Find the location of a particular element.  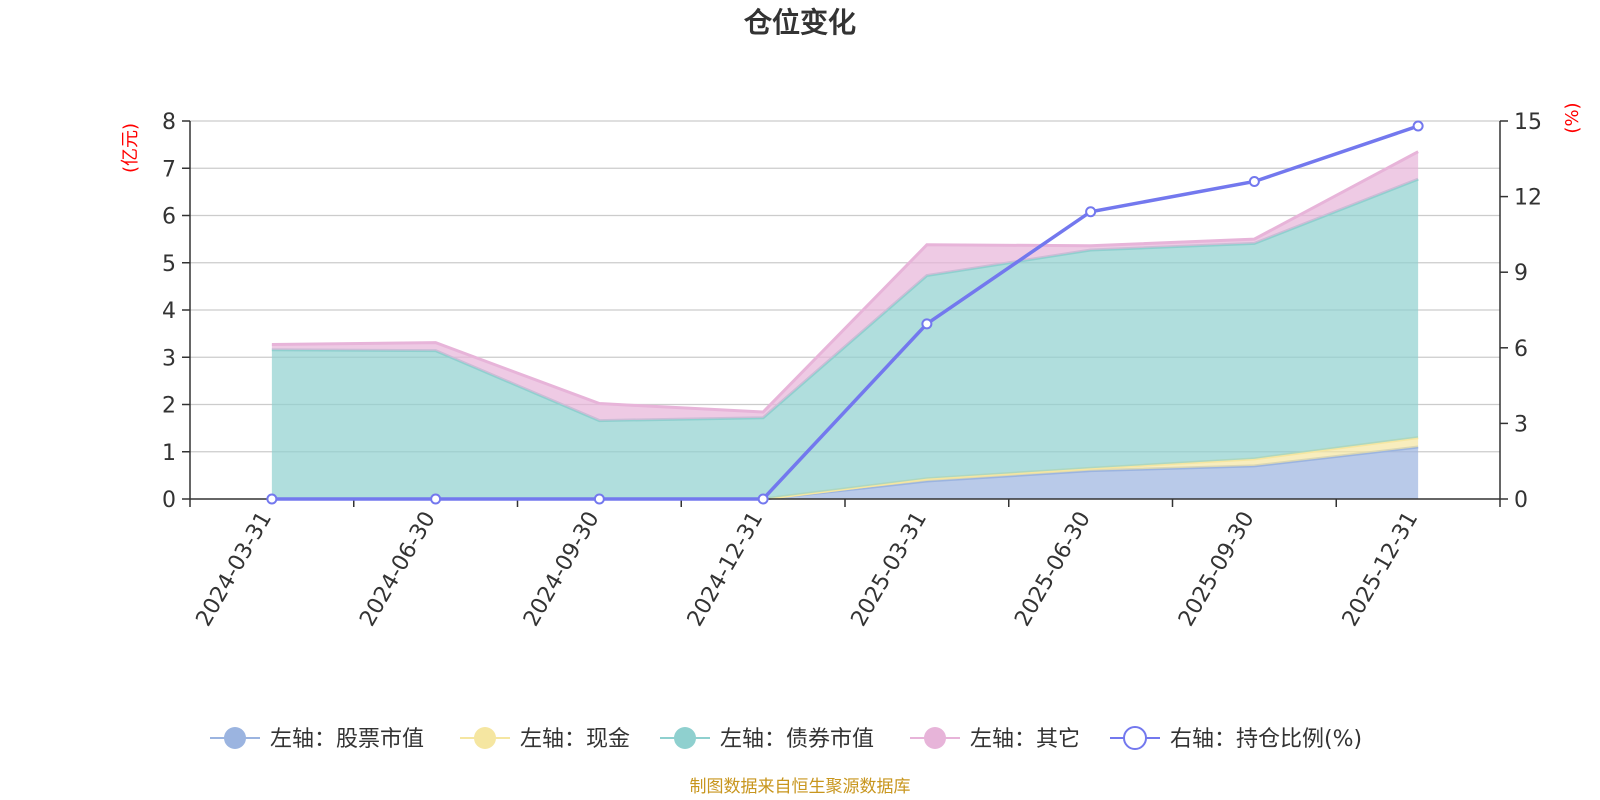

legend-label: 左轴：现金 is located at coordinates (575, 739).